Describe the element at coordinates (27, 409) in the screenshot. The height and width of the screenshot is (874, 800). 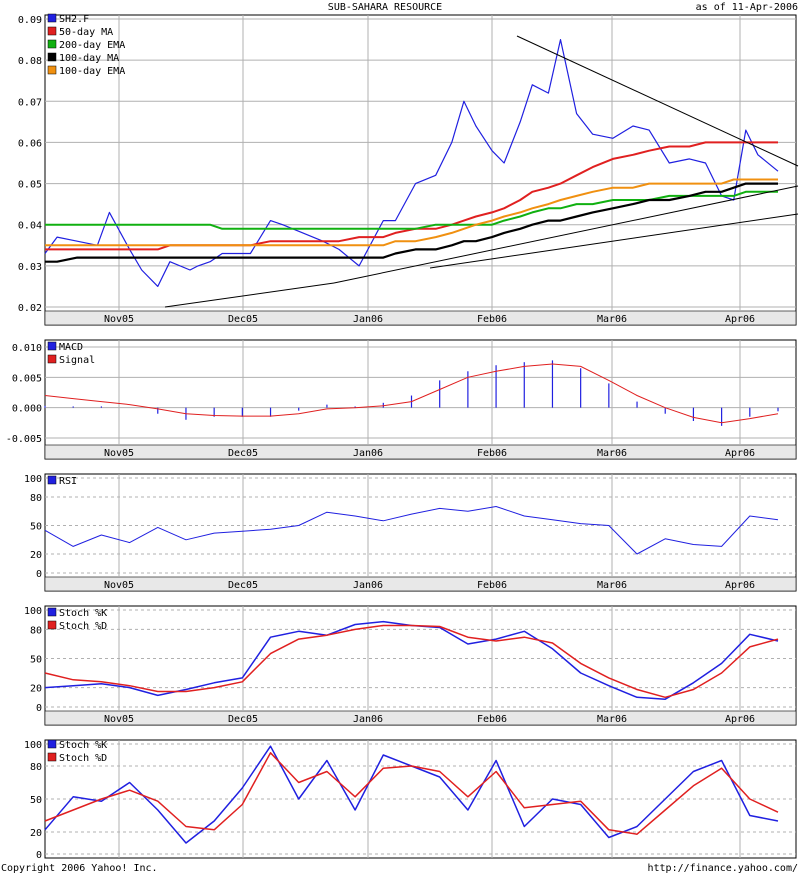
I see `y-tick-label: 0.000` at that location.